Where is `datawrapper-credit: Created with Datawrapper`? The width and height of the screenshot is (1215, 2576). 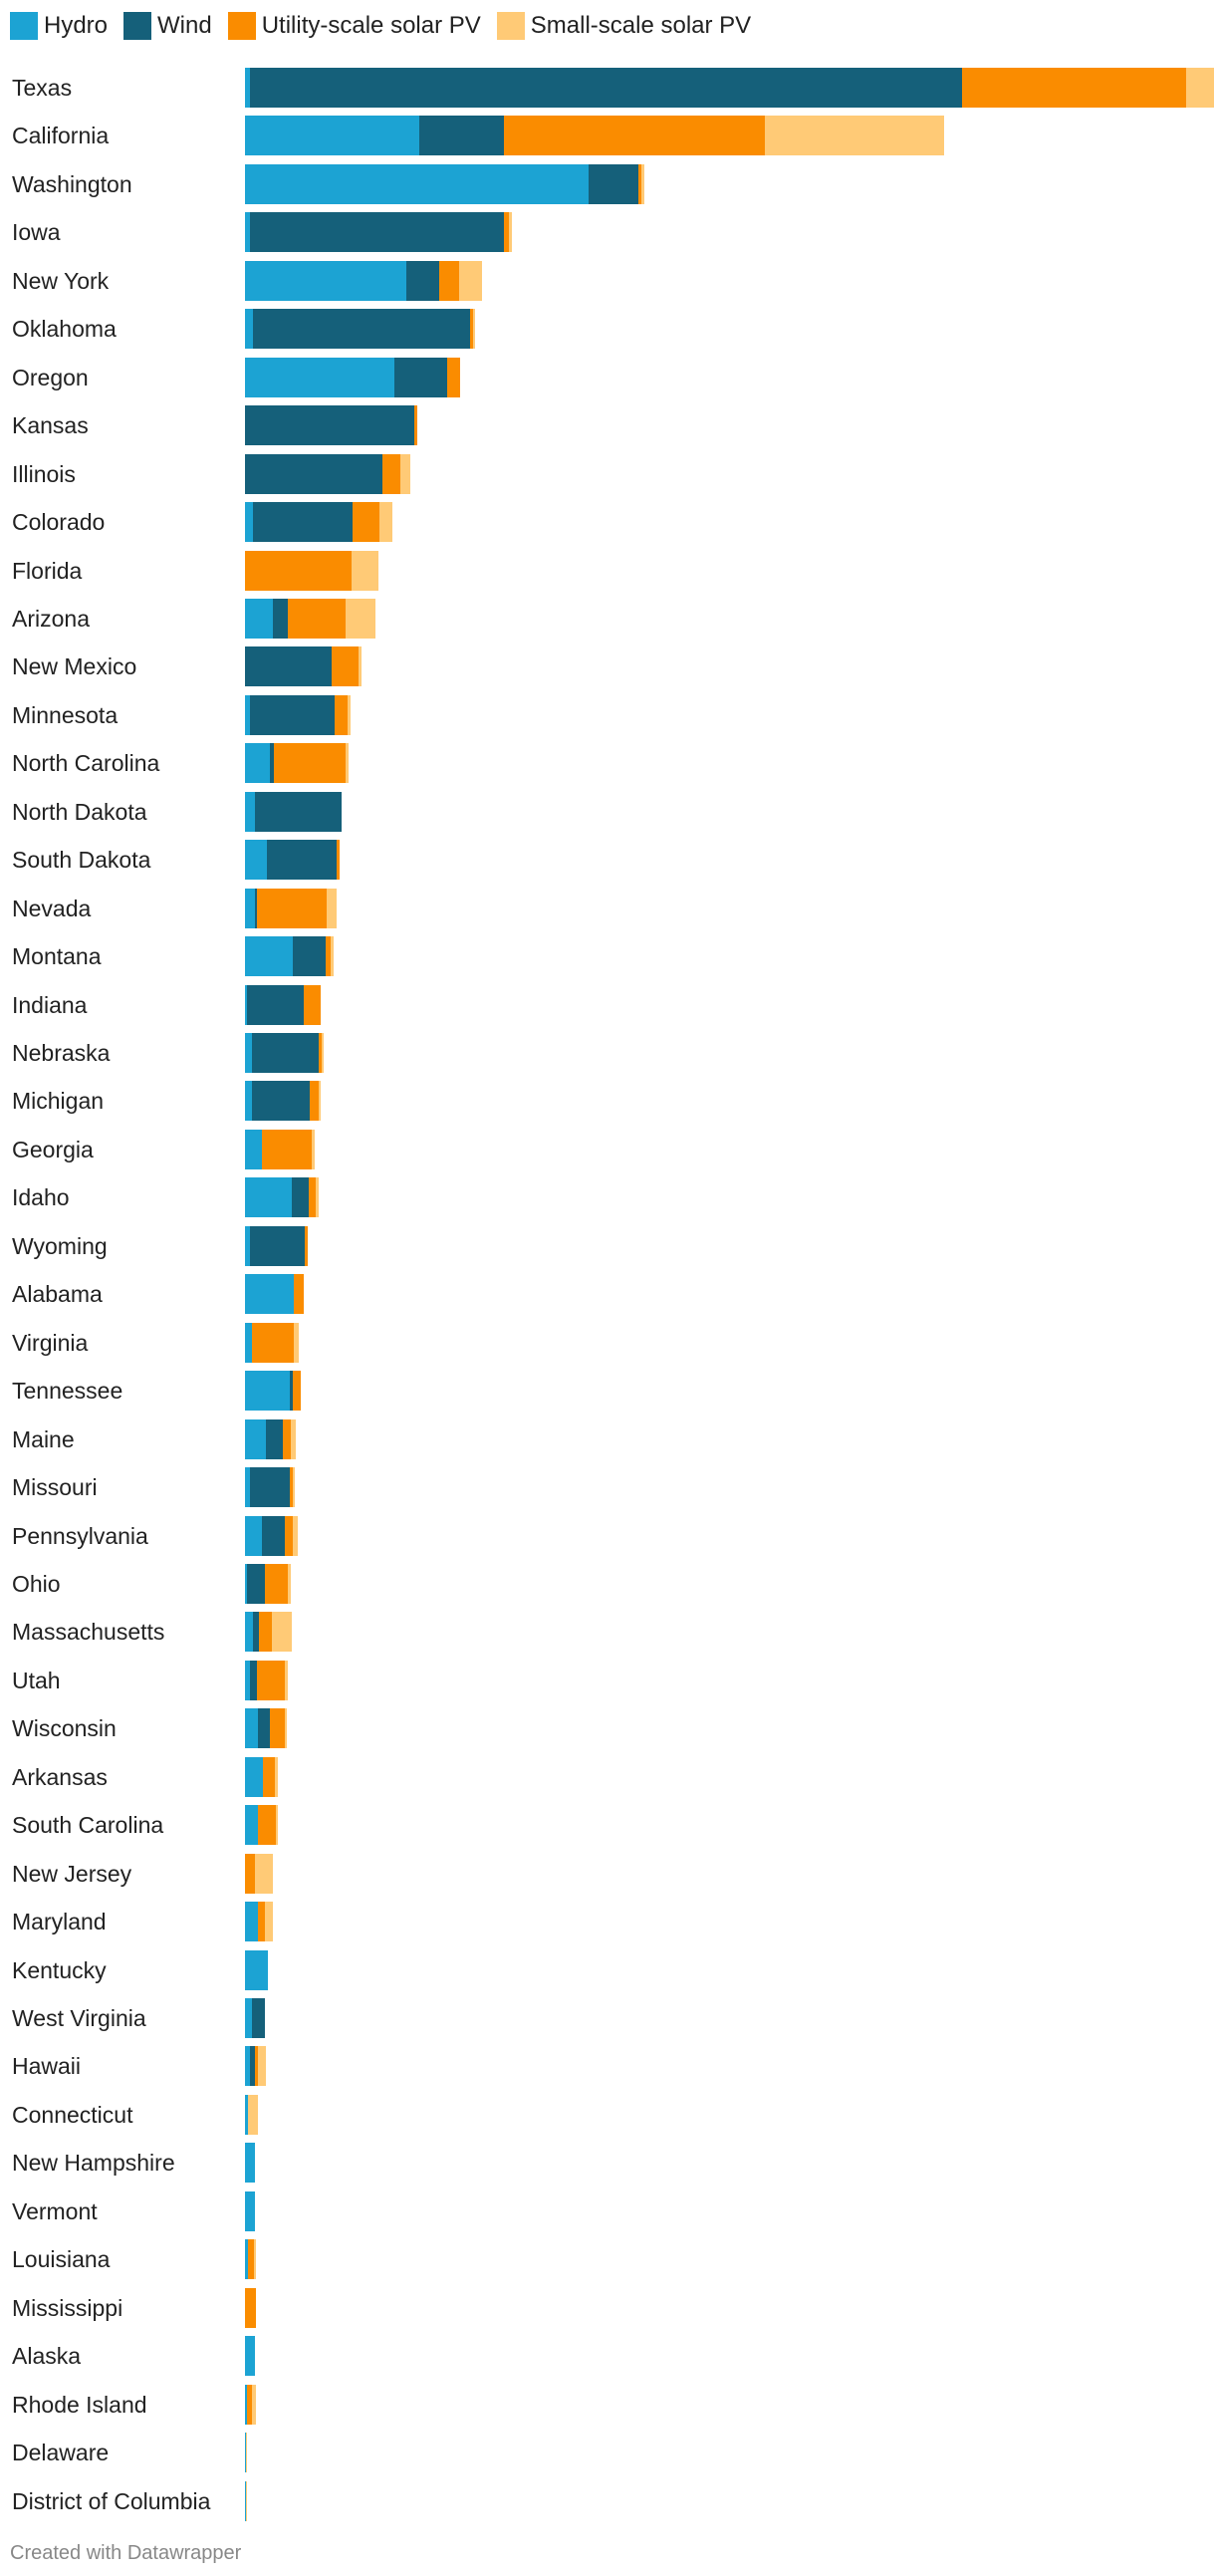 datawrapper-credit: Created with Datawrapper is located at coordinates (126, 2553).